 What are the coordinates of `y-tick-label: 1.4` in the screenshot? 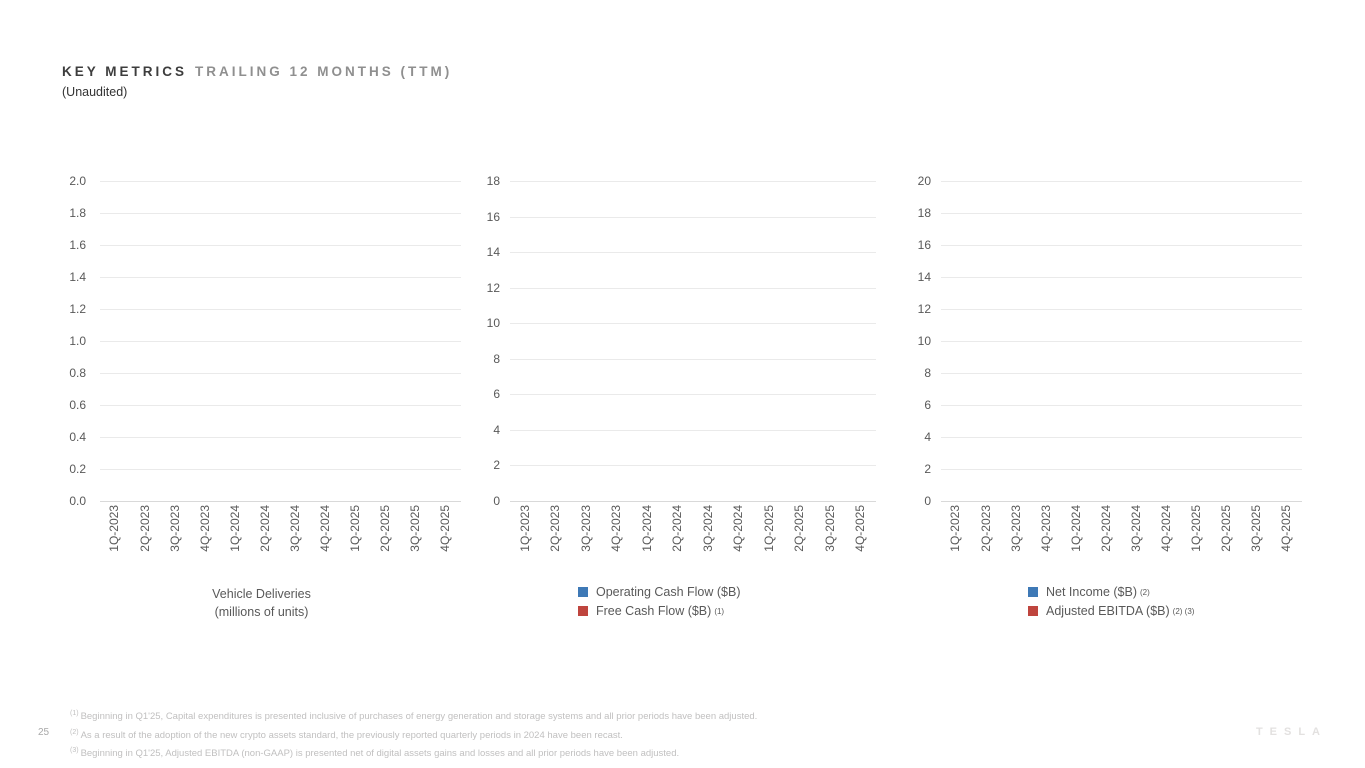 It's located at (77, 277).